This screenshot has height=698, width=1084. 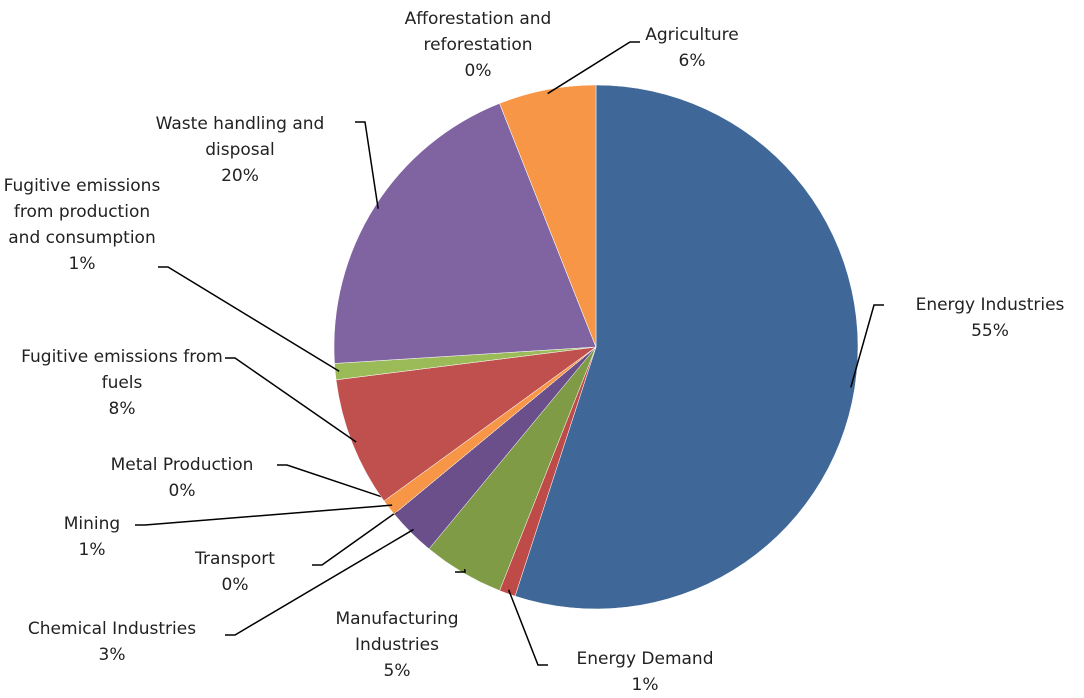 What do you see at coordinates (113, 642) in the screenshot?
I see `slice-label: Chemical Industries 3%` at bounding box center [113, 642].